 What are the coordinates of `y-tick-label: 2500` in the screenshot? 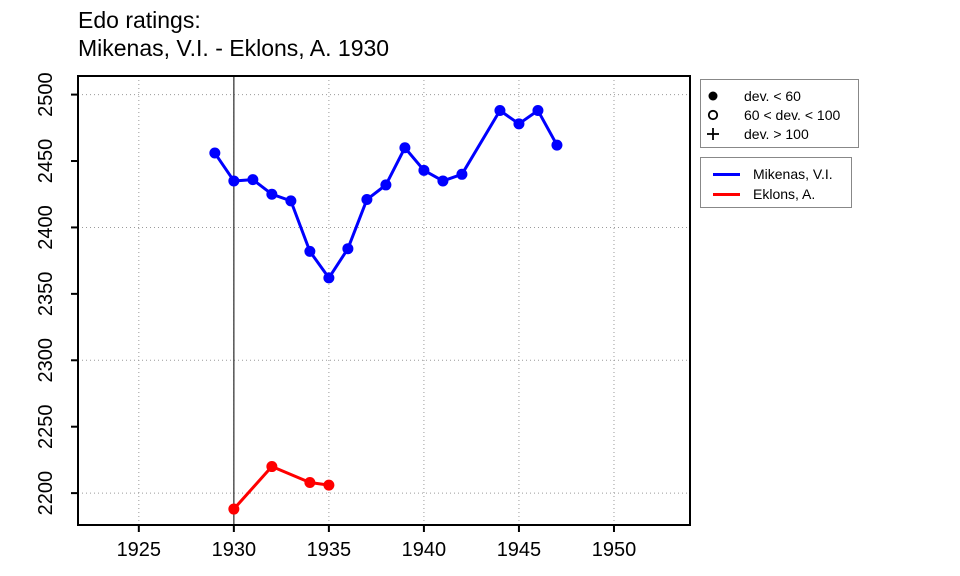 It's located at (46, 94).